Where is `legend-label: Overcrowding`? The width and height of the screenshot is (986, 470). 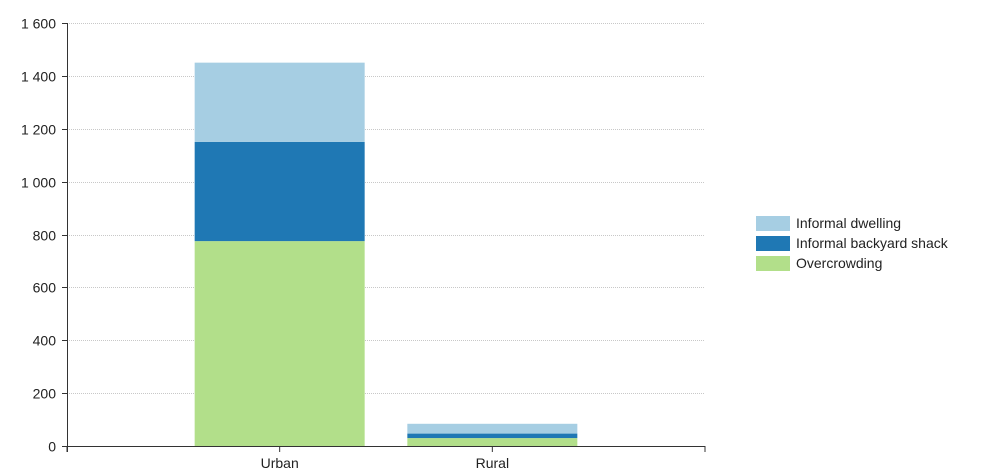
legend-label: Overcrowding is located at coordinates (839, 263).